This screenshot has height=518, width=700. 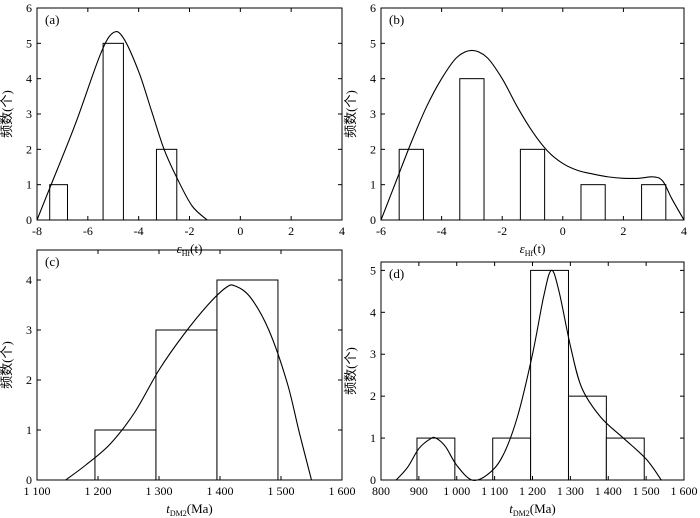 What do you see at coordinates (281, 491) in the screenshot?
I see `x-tick-label: 1 500` at bounding box center [281, 491].